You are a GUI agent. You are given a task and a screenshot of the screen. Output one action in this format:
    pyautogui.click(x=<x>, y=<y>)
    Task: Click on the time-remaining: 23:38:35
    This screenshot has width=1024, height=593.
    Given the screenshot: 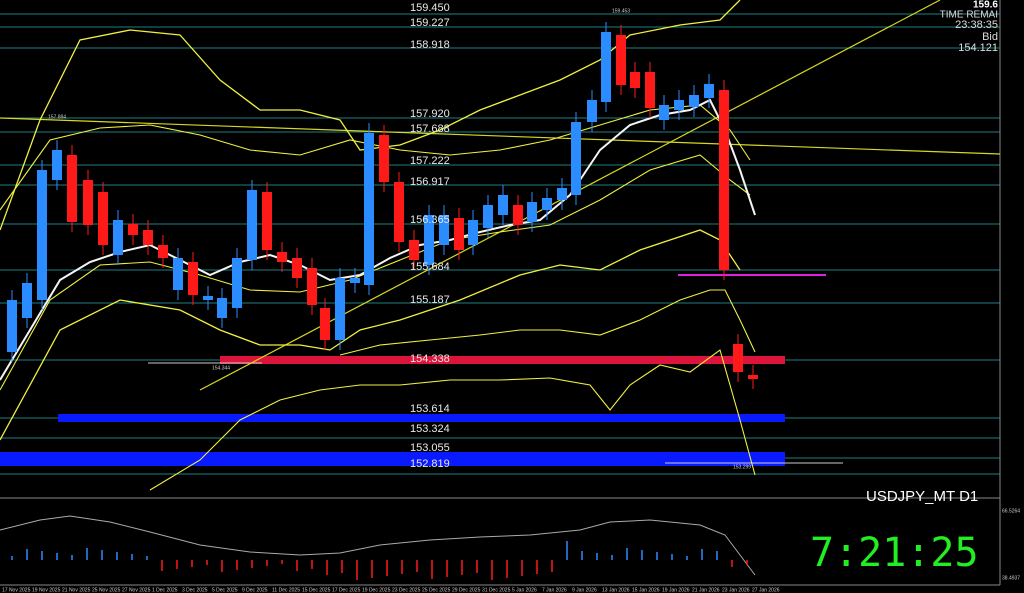 What is the action you would take?
    pyautogui.click(x=976, y=25)
    